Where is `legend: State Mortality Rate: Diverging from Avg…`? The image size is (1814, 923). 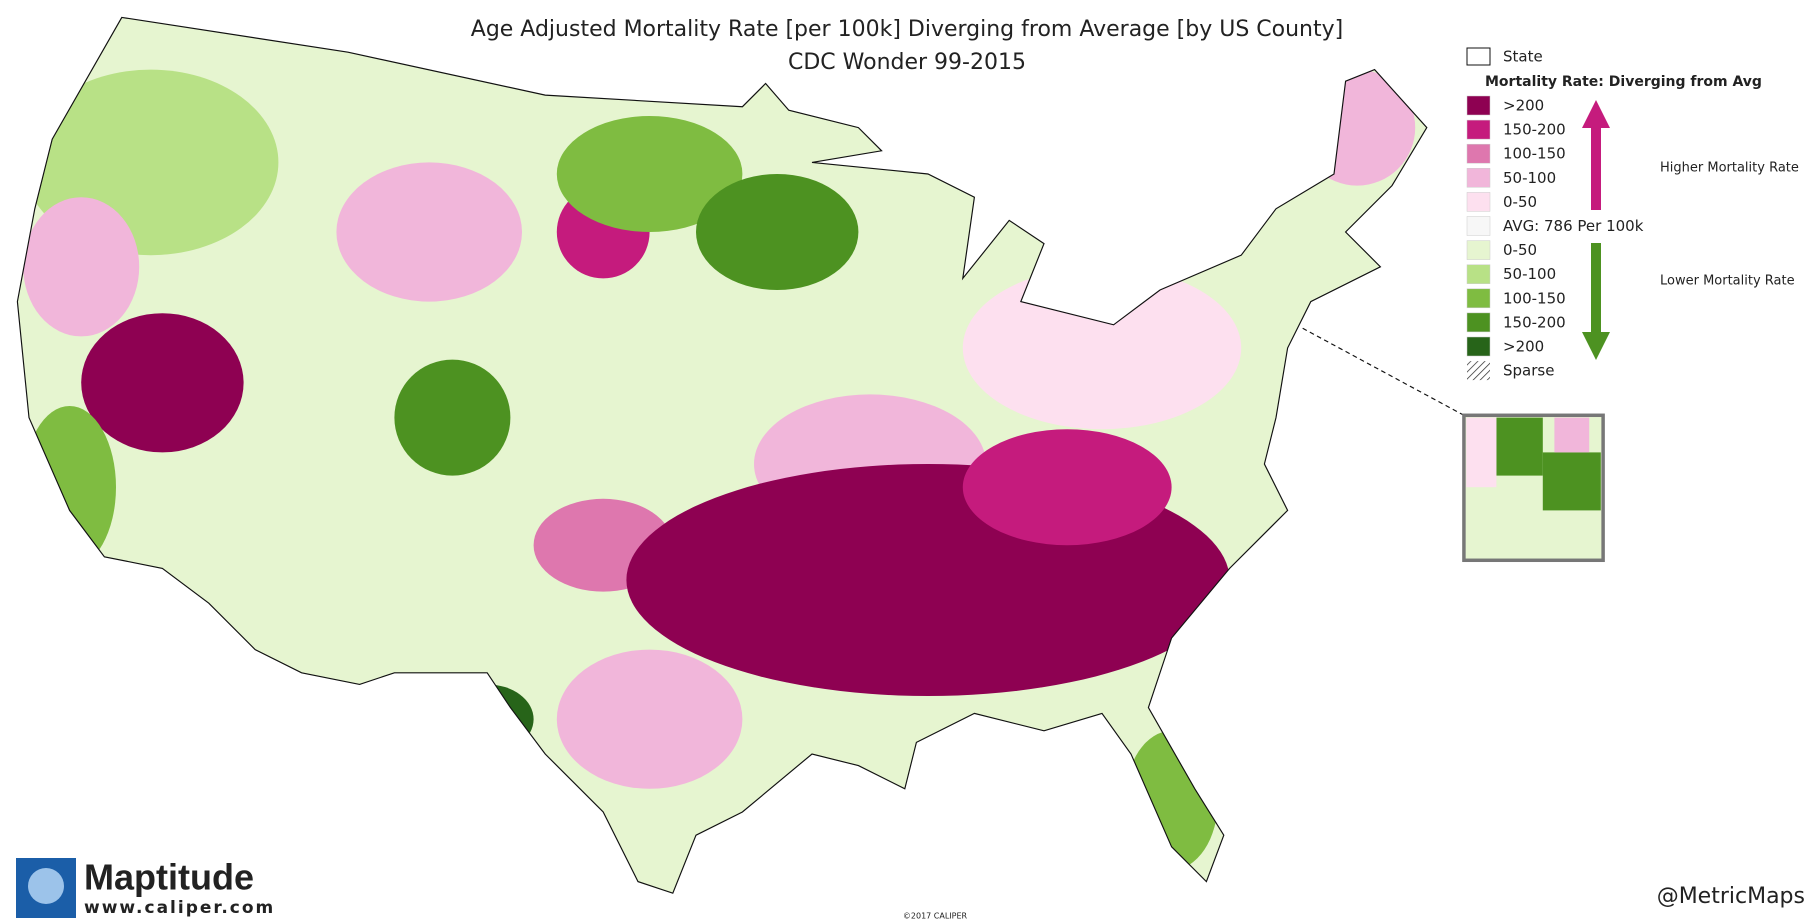 legend: State Mortality Rate: Diverging from Avg… is located at coordinates (1632, 214).